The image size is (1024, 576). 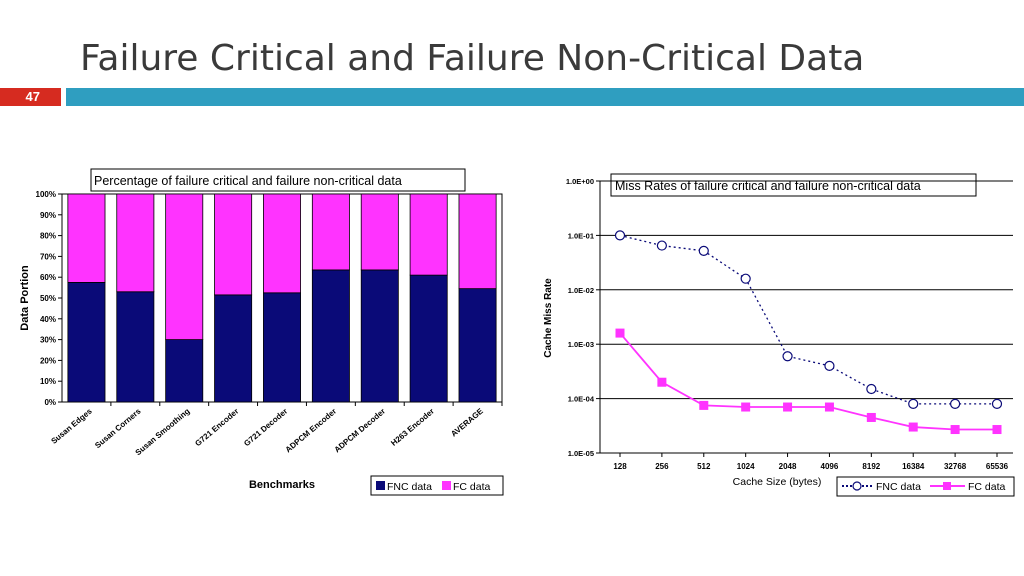 What do you see at coordinates (808, 381) in the screenshot?
I see `line-series-fc` at bounding box center [808, 381].